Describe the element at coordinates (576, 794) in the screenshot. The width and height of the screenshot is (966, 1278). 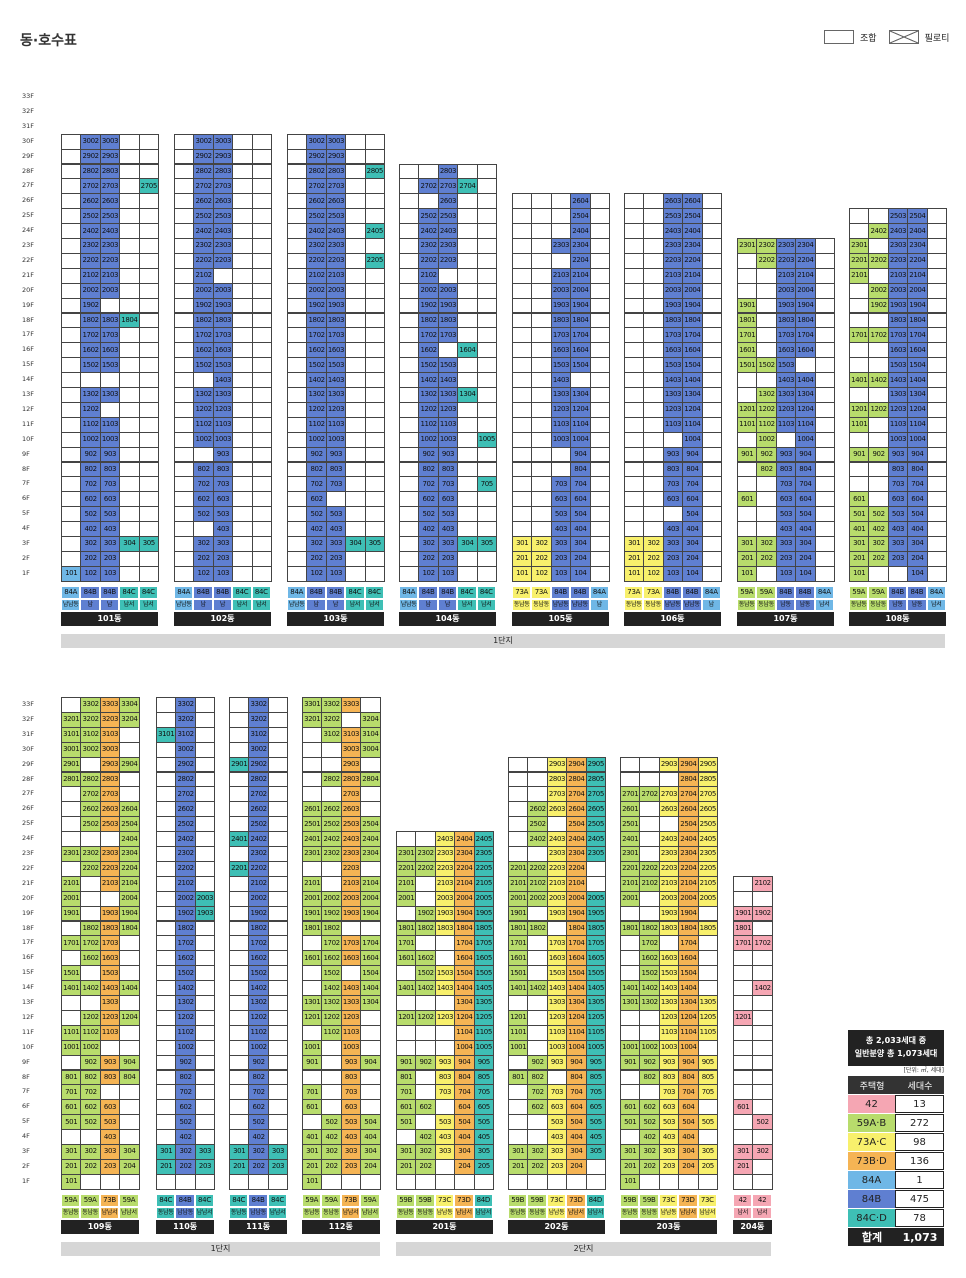
I see `unit-cell: 2704` at that location.